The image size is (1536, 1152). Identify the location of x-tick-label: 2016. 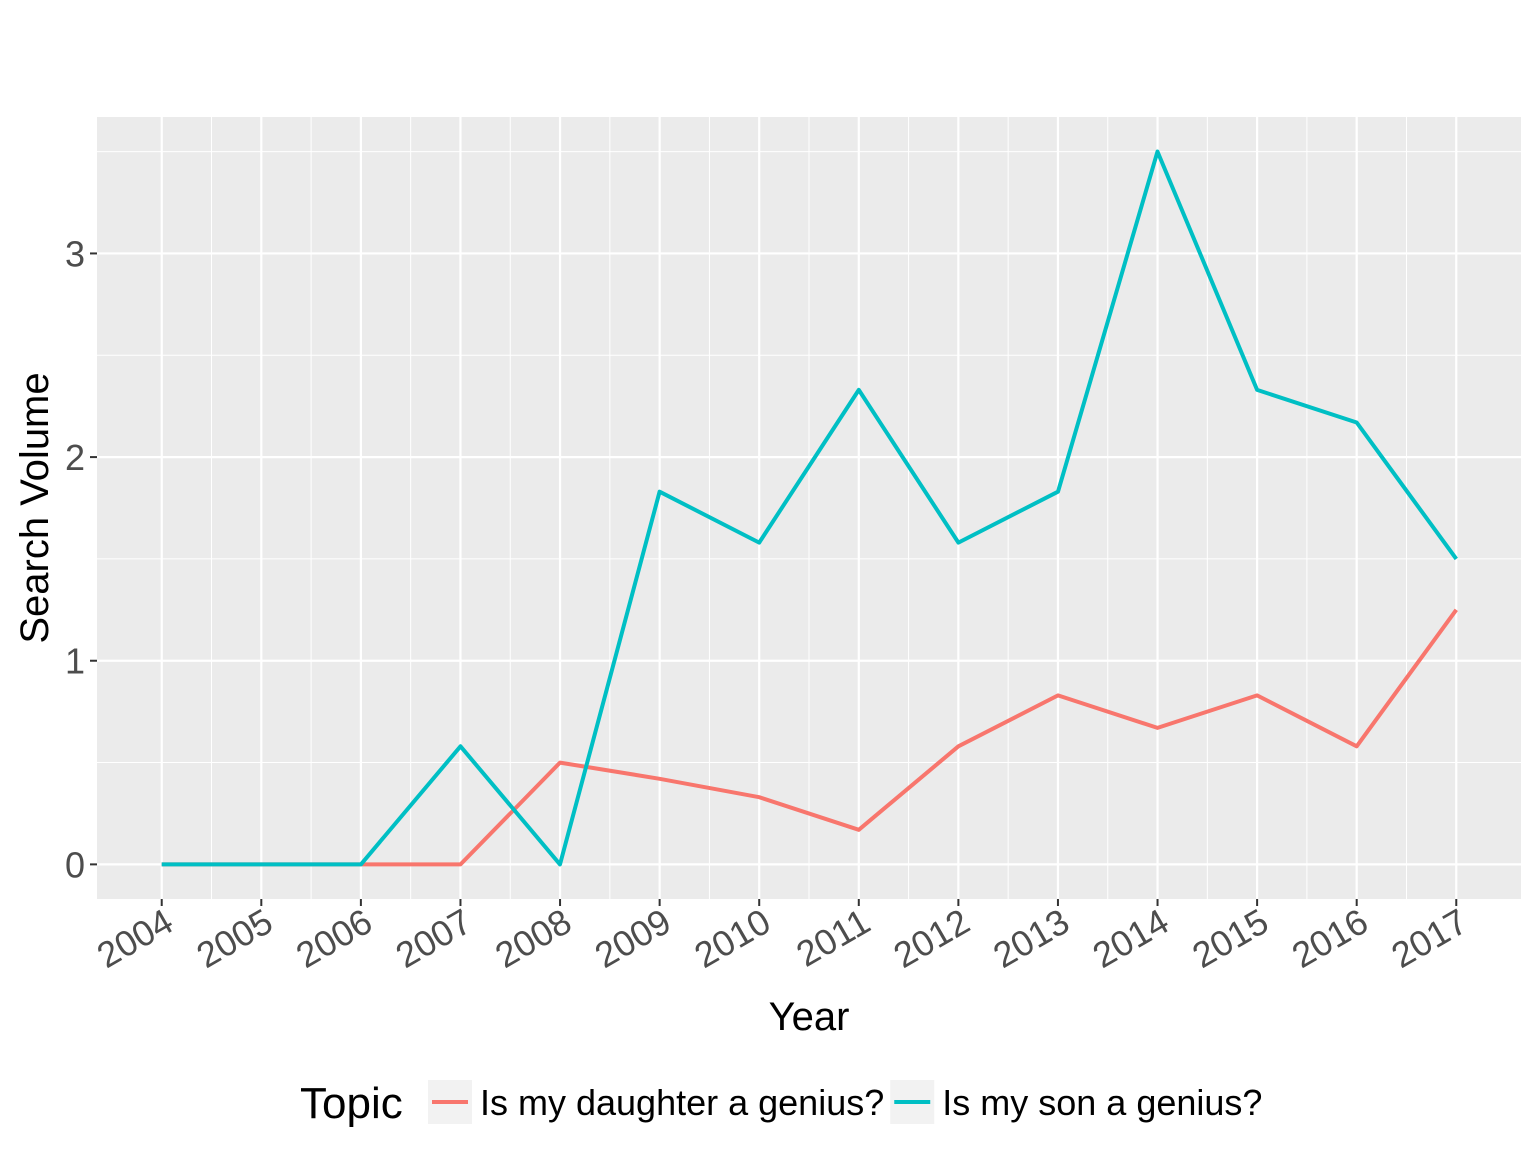
(1330, 938).